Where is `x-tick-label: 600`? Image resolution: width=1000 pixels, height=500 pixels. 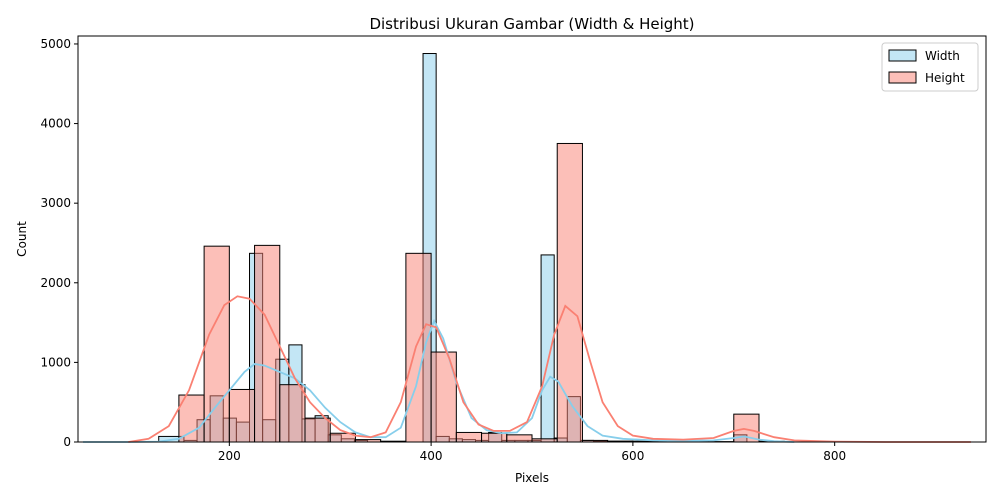
x-tick-label: 600 is located at coordinates (632, 456).